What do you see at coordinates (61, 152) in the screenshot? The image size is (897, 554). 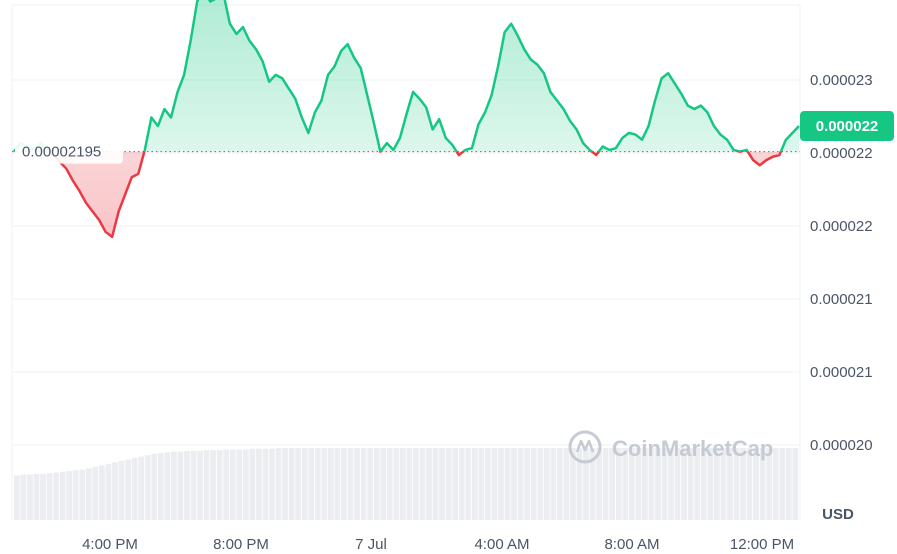 I see `reference-price-text: 0.00002195` at bounding box center [61, 152].